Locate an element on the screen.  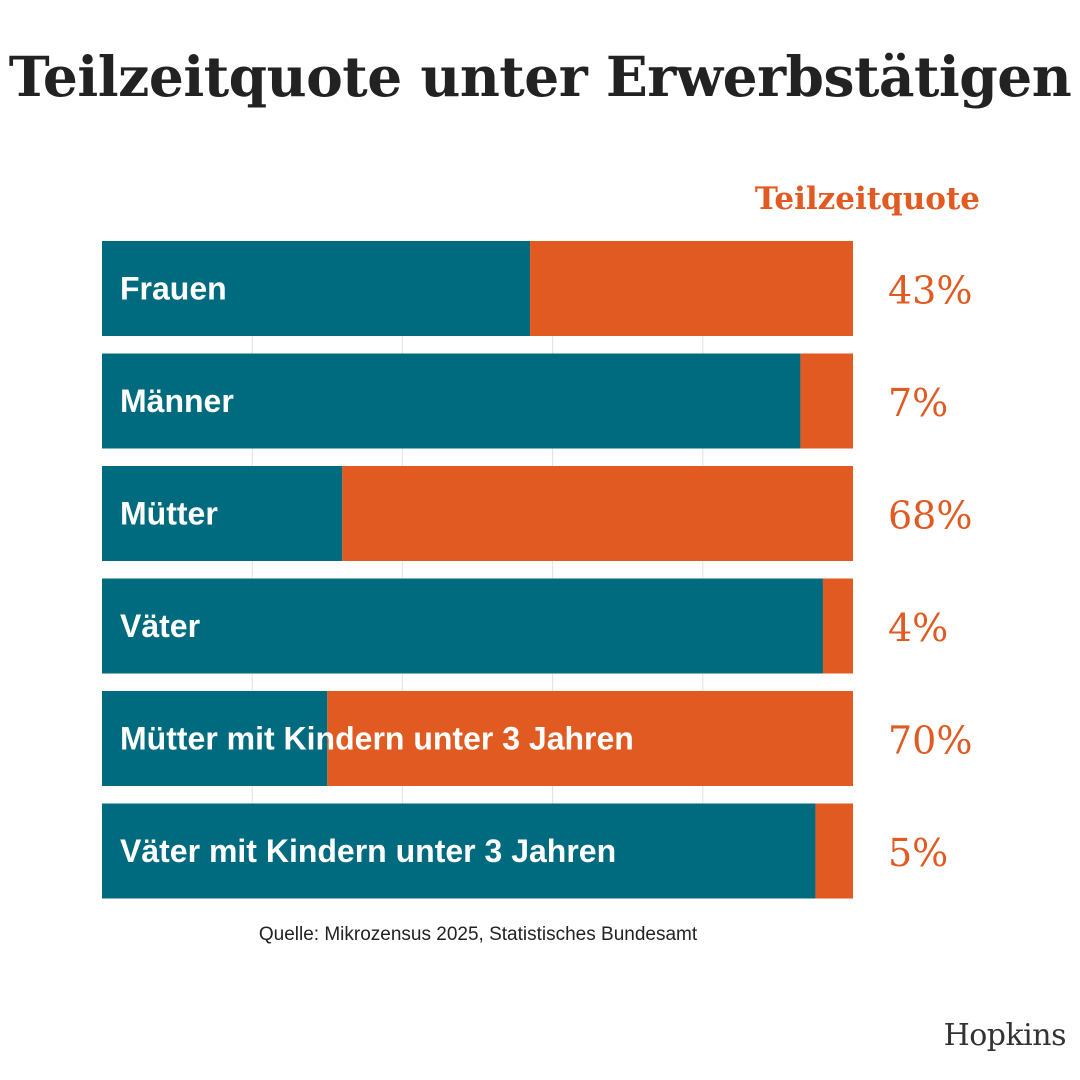
bar-row: Mütter 68% is located at coordinates (537, 513).